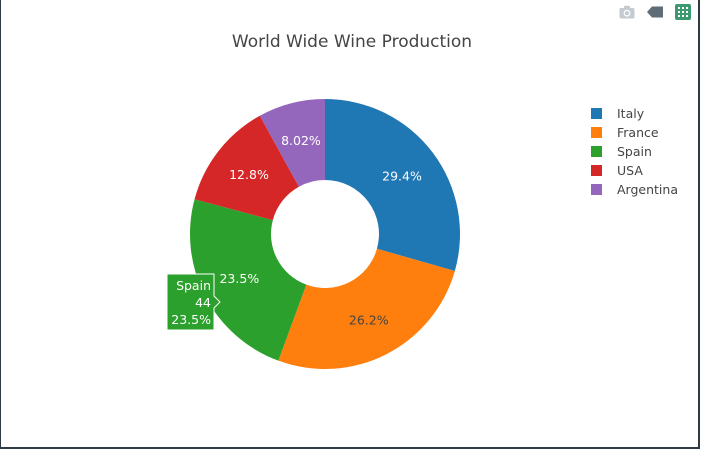 Image resolution: width=702 pixels, height=451 pixels. Describe the element at coordinates (203, 302) in the screenshot. I see `hover-value: 44` at that location.